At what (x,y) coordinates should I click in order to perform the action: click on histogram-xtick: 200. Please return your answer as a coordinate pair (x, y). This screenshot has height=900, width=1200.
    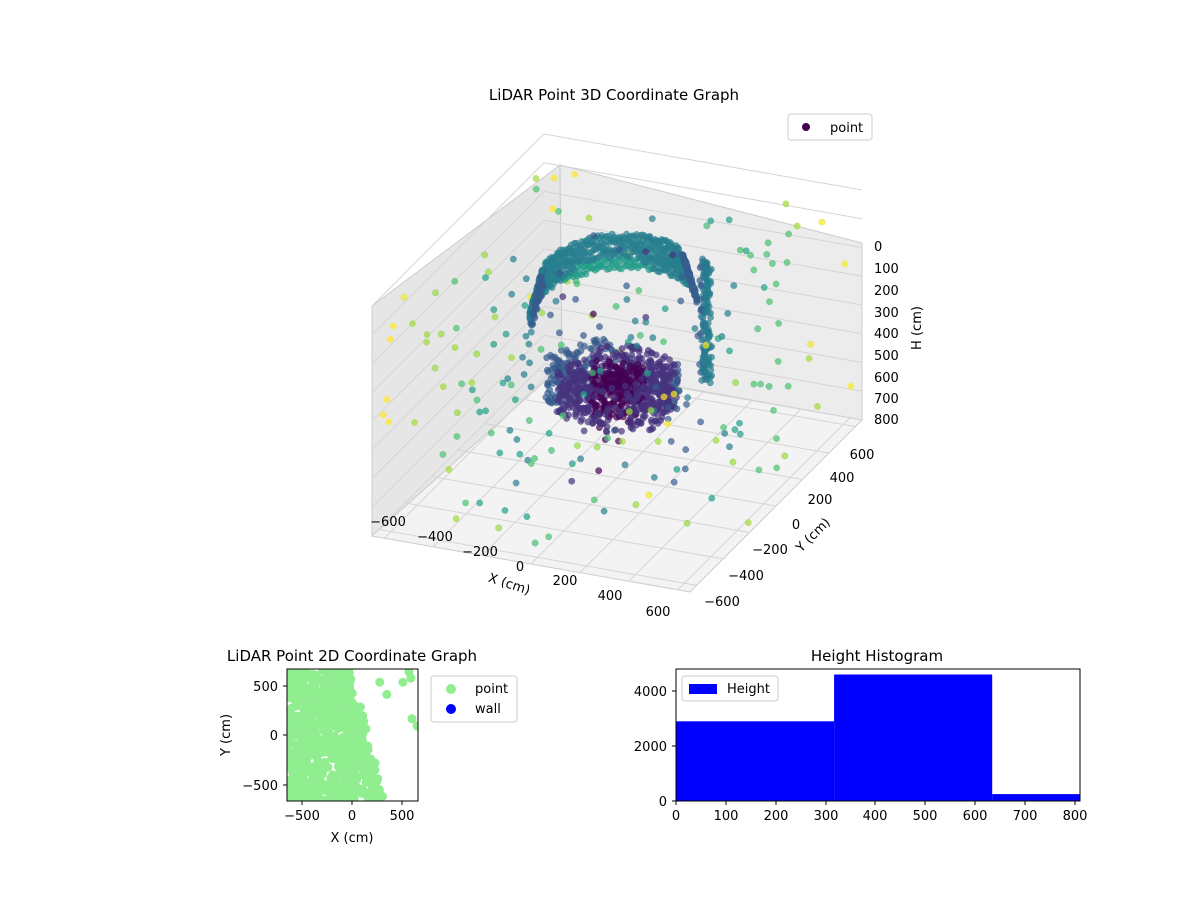
    Looking at the image, I should click on (776, 816).